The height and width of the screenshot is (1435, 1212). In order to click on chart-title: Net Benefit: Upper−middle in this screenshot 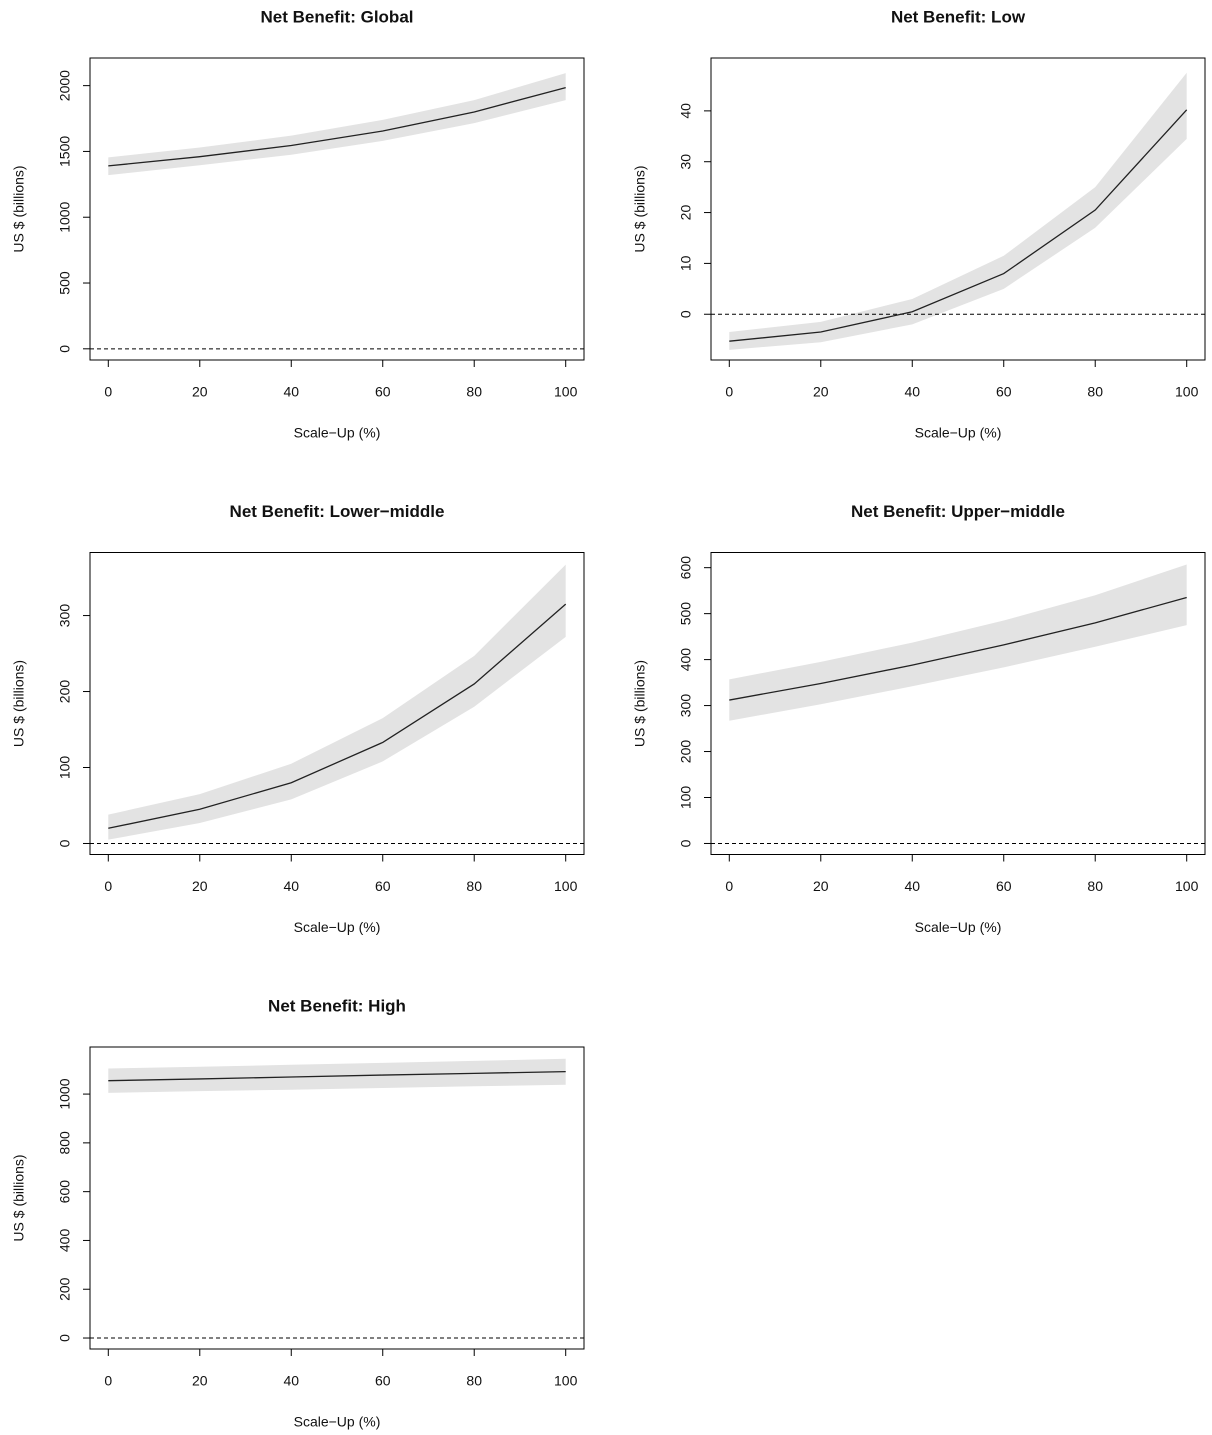, I will do `click(958, 511)`.